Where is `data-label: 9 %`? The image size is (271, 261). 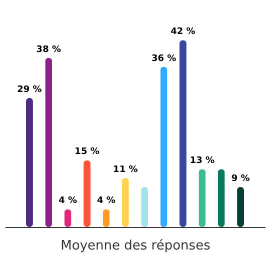 data-label: 9 % is located at coordinates (240, 179).